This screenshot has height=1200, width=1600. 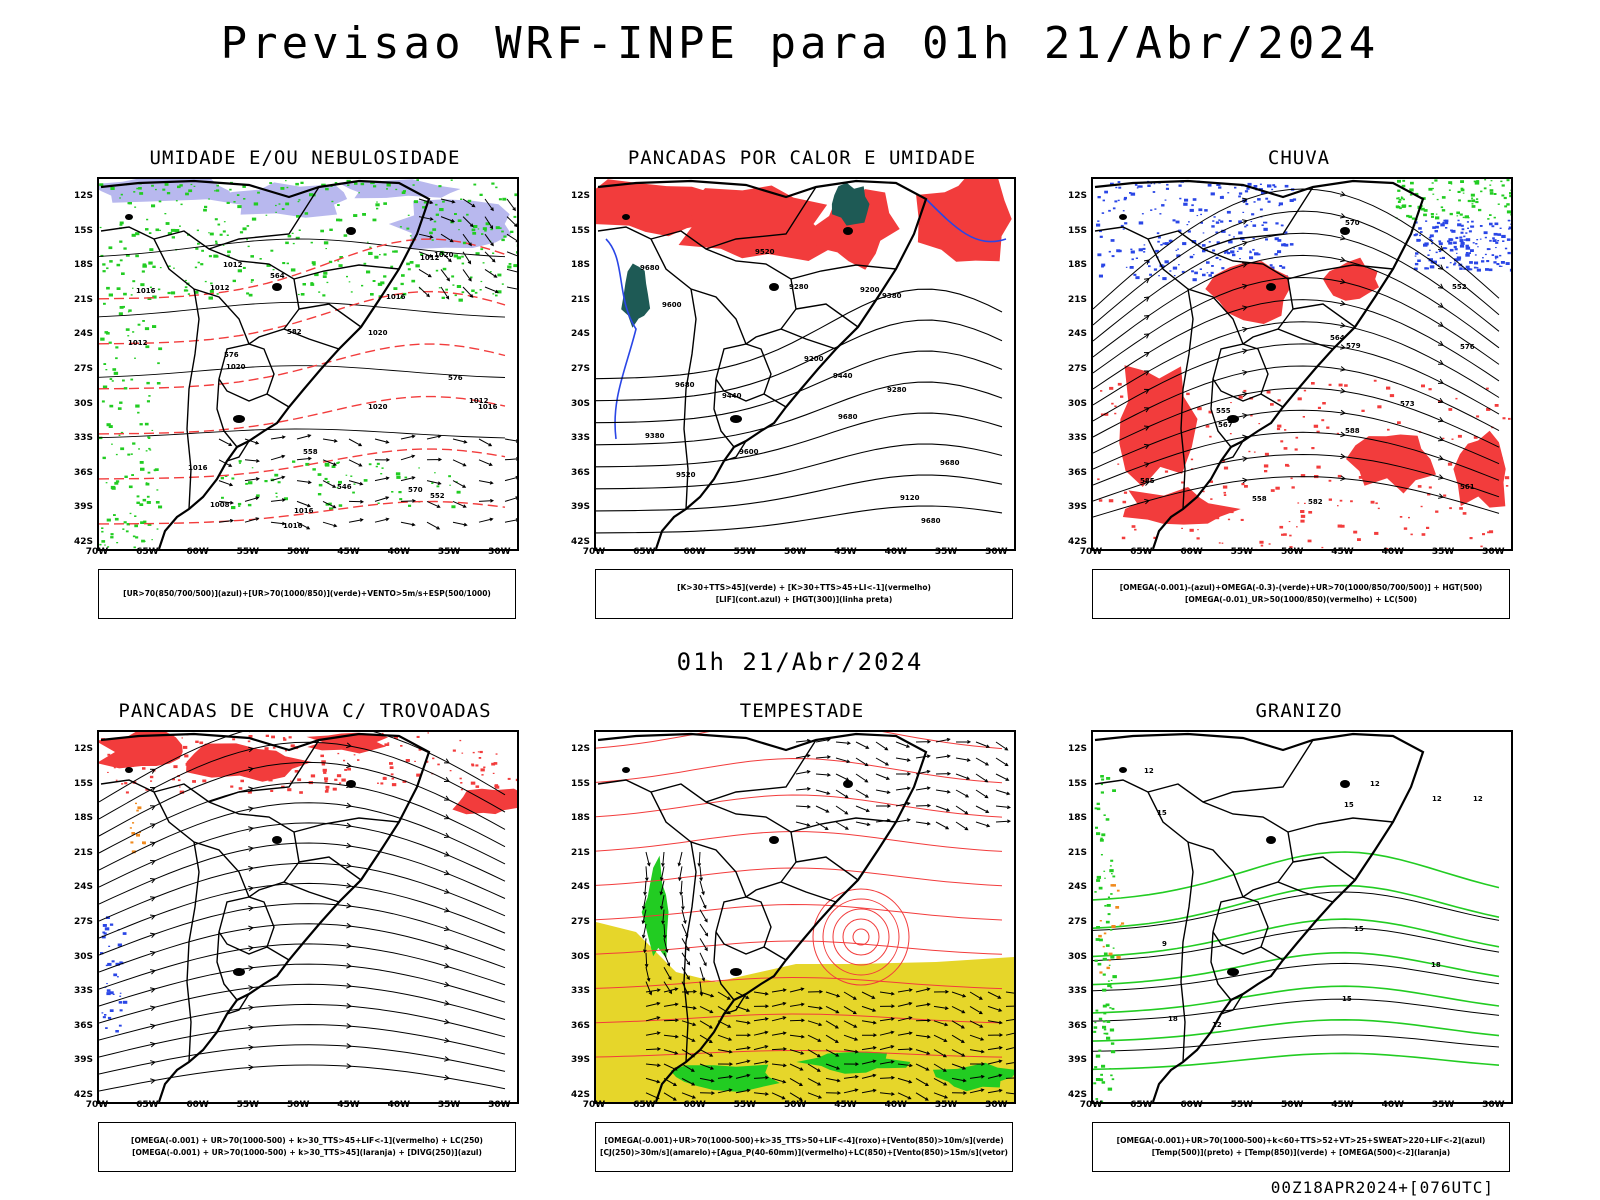 What do you see at coordinates (1223, 411) in the screenshot?
I see `contour-label: 555` at bounding box center [1223, 411].